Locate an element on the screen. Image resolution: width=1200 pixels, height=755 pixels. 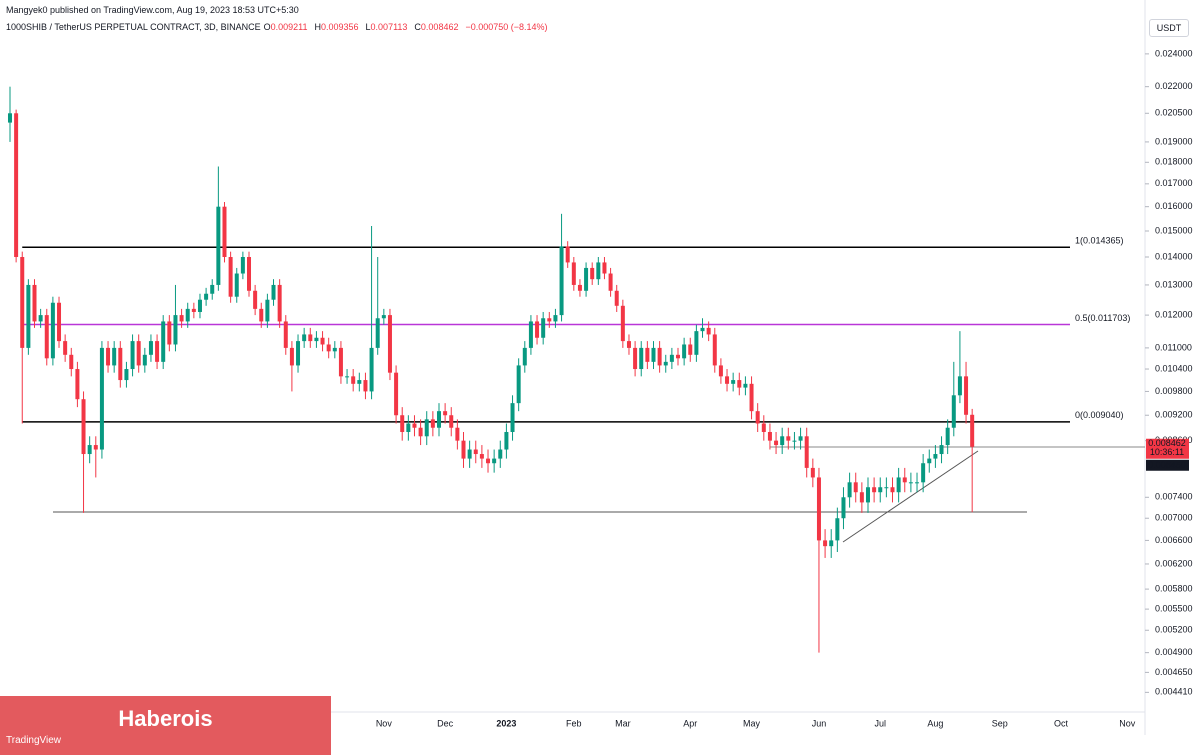
y-tick-label: 0.017000 is located at coordinates (1174, 183).